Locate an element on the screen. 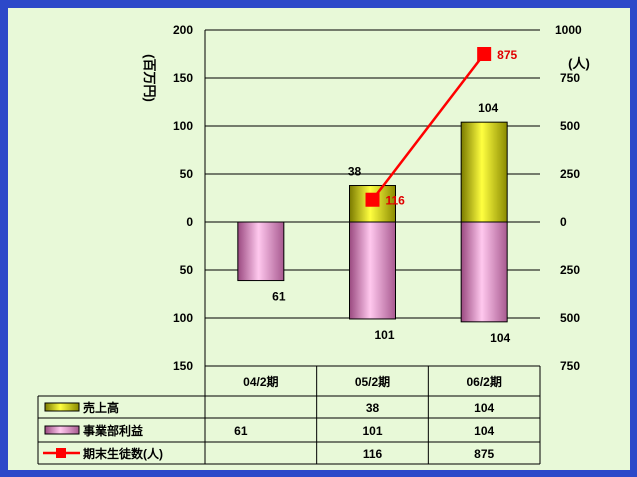 This screenshot has height=477, width=637. bar-data-label: 38 is located at coordinates (355, 172).